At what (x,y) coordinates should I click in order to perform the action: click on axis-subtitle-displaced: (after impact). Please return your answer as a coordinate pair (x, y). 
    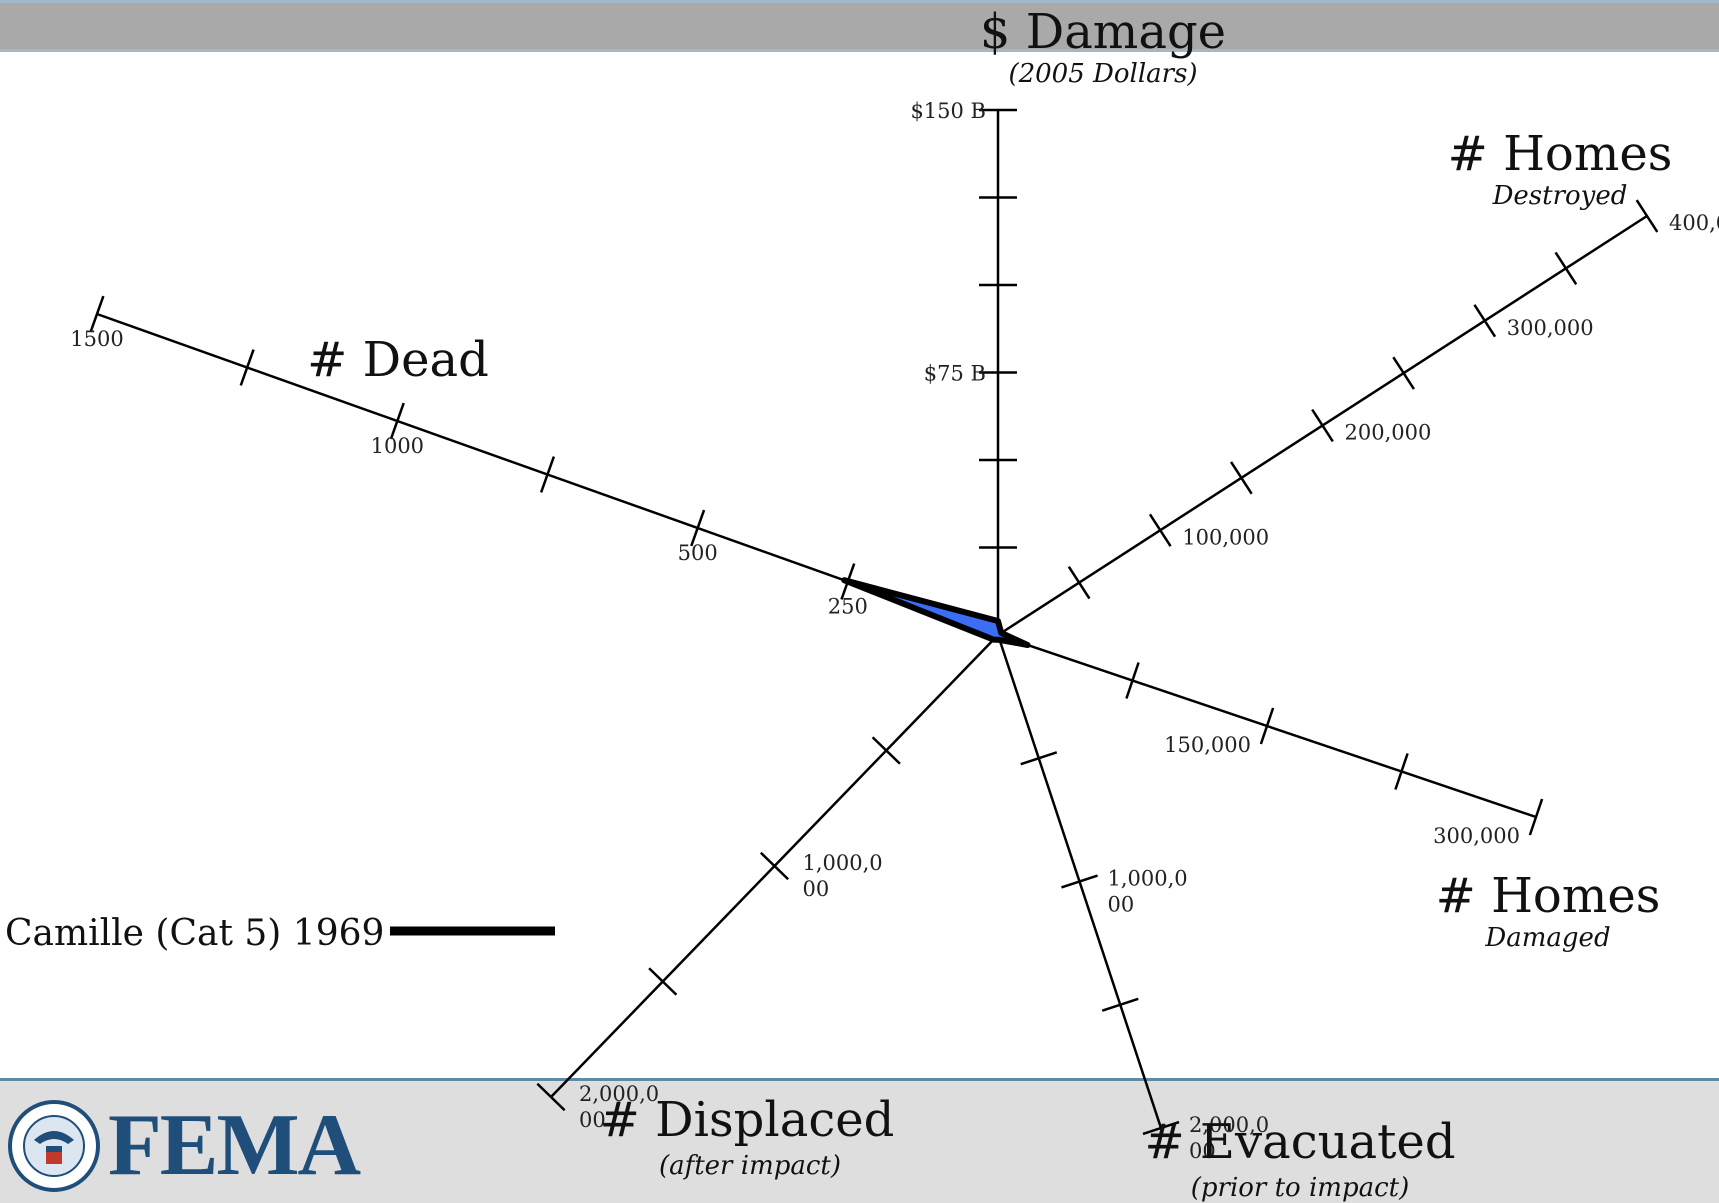
    Looking at the image, I should click on (750, 1166).